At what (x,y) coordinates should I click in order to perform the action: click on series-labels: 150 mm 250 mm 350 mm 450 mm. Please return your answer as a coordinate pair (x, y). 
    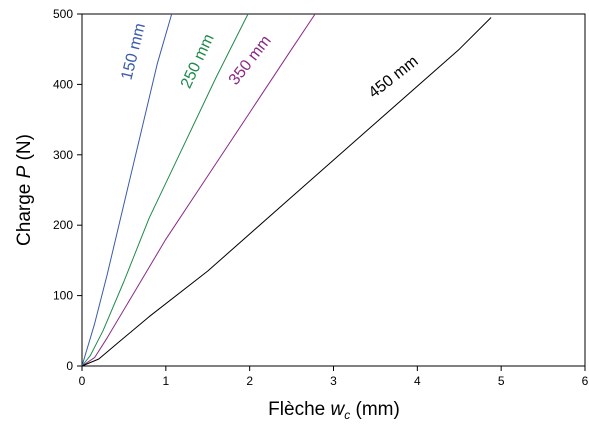
    Looking at the image, I should click on (270, 62).